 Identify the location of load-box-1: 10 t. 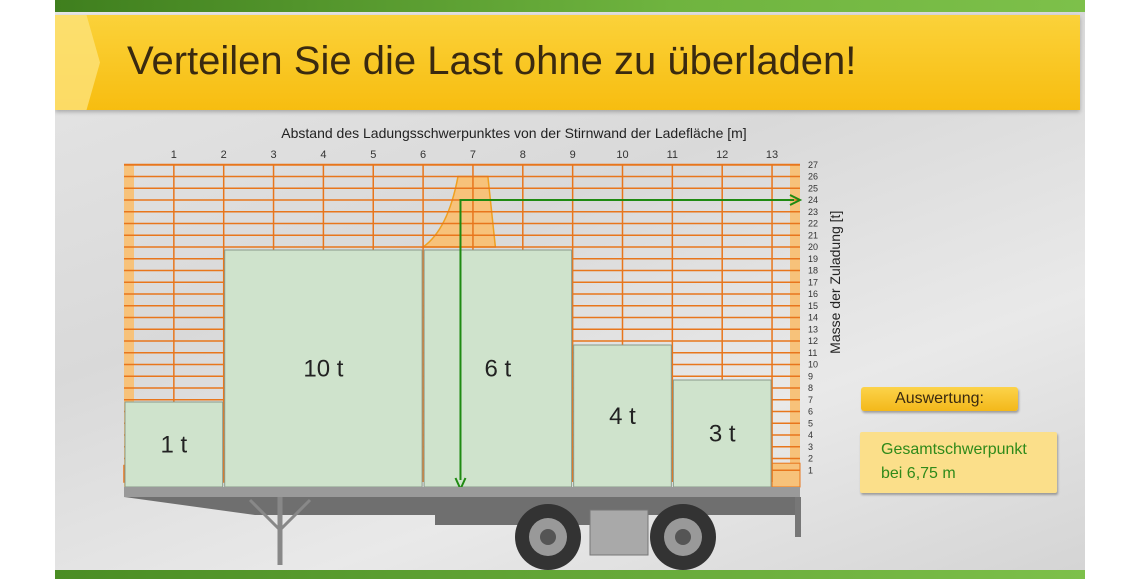
(323, 368).